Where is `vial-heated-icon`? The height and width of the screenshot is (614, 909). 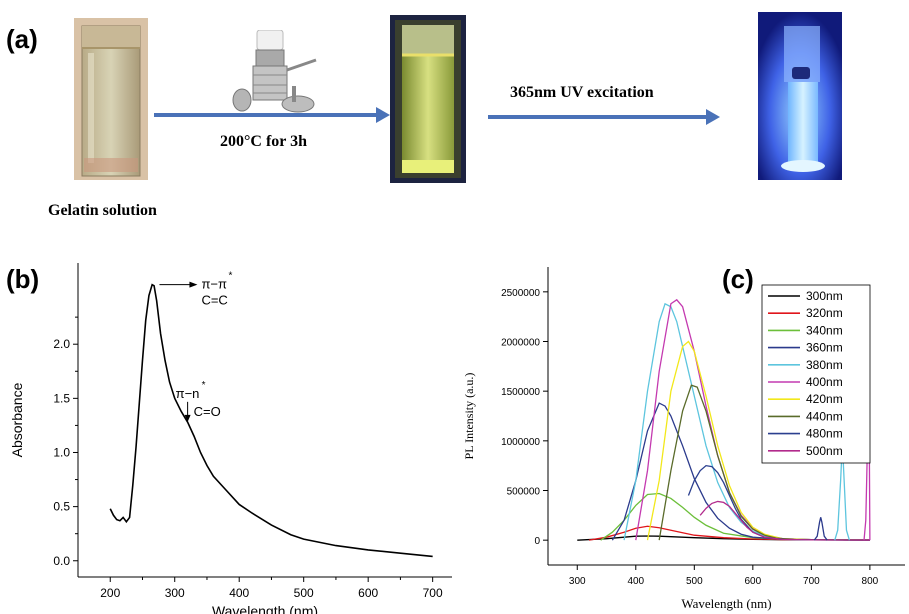 vial-heated-icon is located at coordinates (428, 99).